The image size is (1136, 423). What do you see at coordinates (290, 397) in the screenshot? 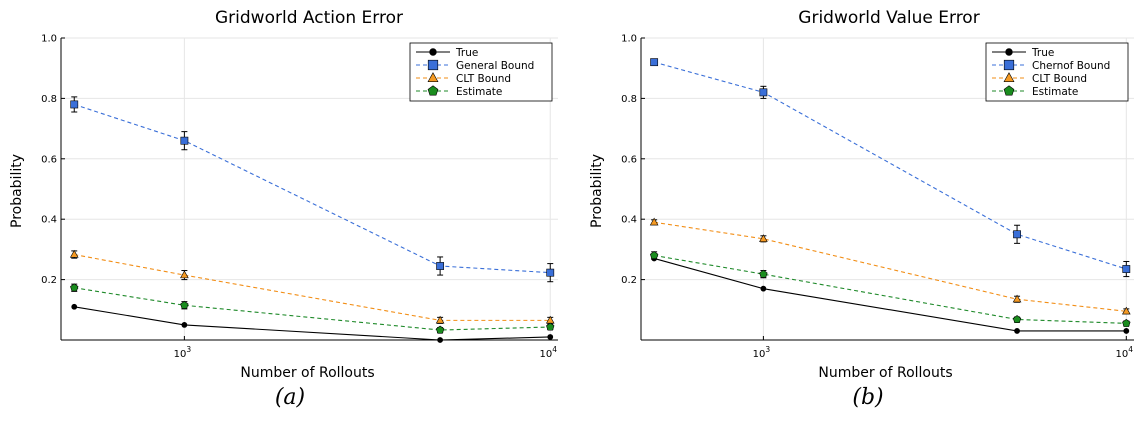
I see `subfigure-caption: (a)` at bounding box center [290, 397].